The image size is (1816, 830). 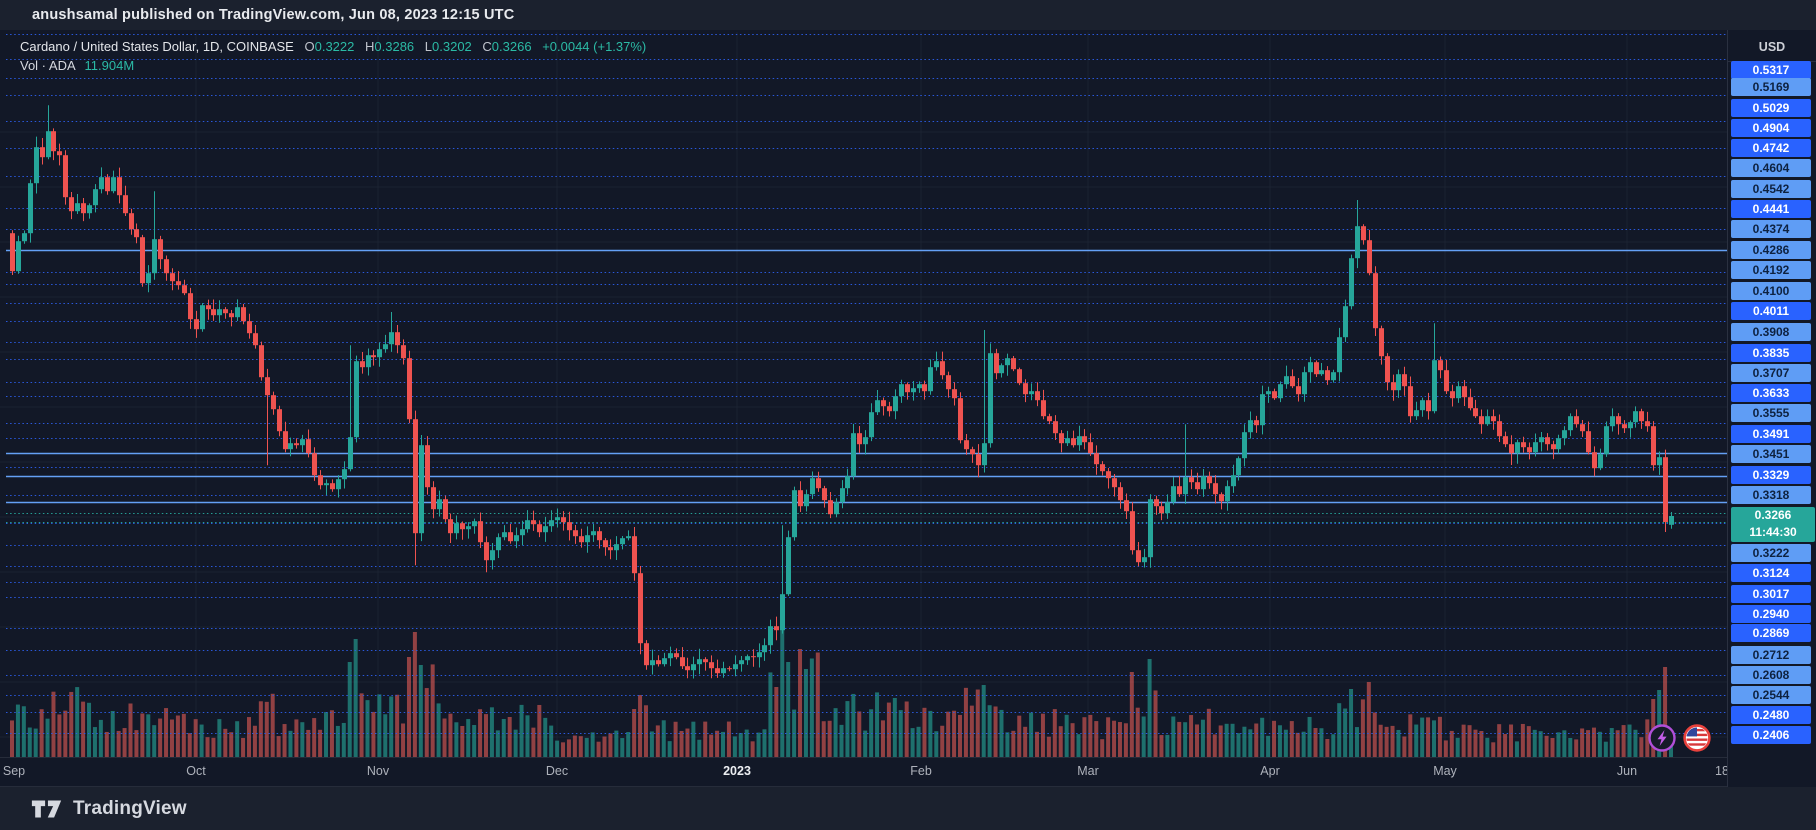 I want to click on price-level-label: 0.3908, so click(x=1771, y=332).